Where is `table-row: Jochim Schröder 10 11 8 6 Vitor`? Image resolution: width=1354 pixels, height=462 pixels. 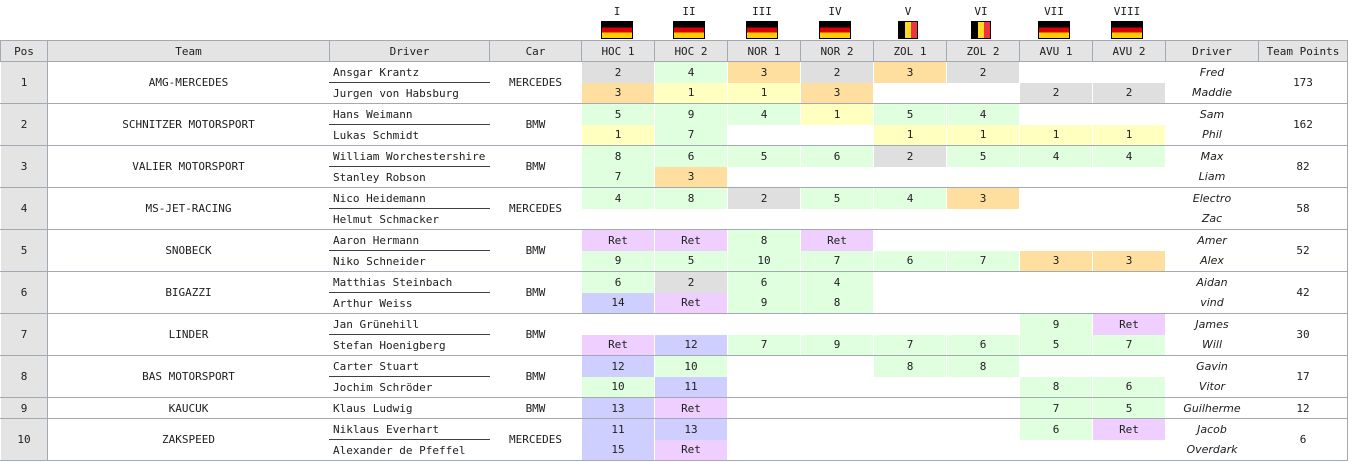 table-row: Jochim Schröder 10 11 8 6 Vitor is located at coordinates (674, 387).